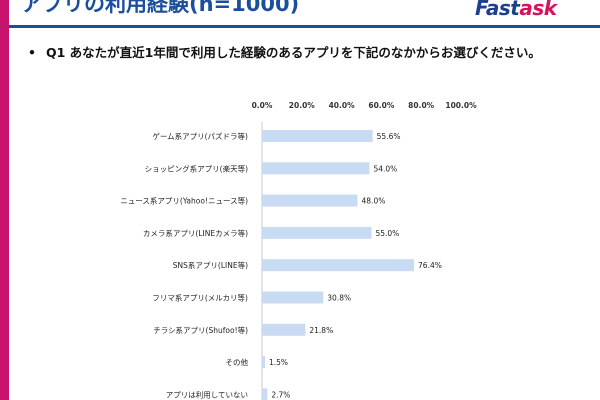 The width and height of the screenshot is (600, 400). Describe the element at coordinates (321, 330) in the screenshot. I see `value-label: 21.8%` at that location.